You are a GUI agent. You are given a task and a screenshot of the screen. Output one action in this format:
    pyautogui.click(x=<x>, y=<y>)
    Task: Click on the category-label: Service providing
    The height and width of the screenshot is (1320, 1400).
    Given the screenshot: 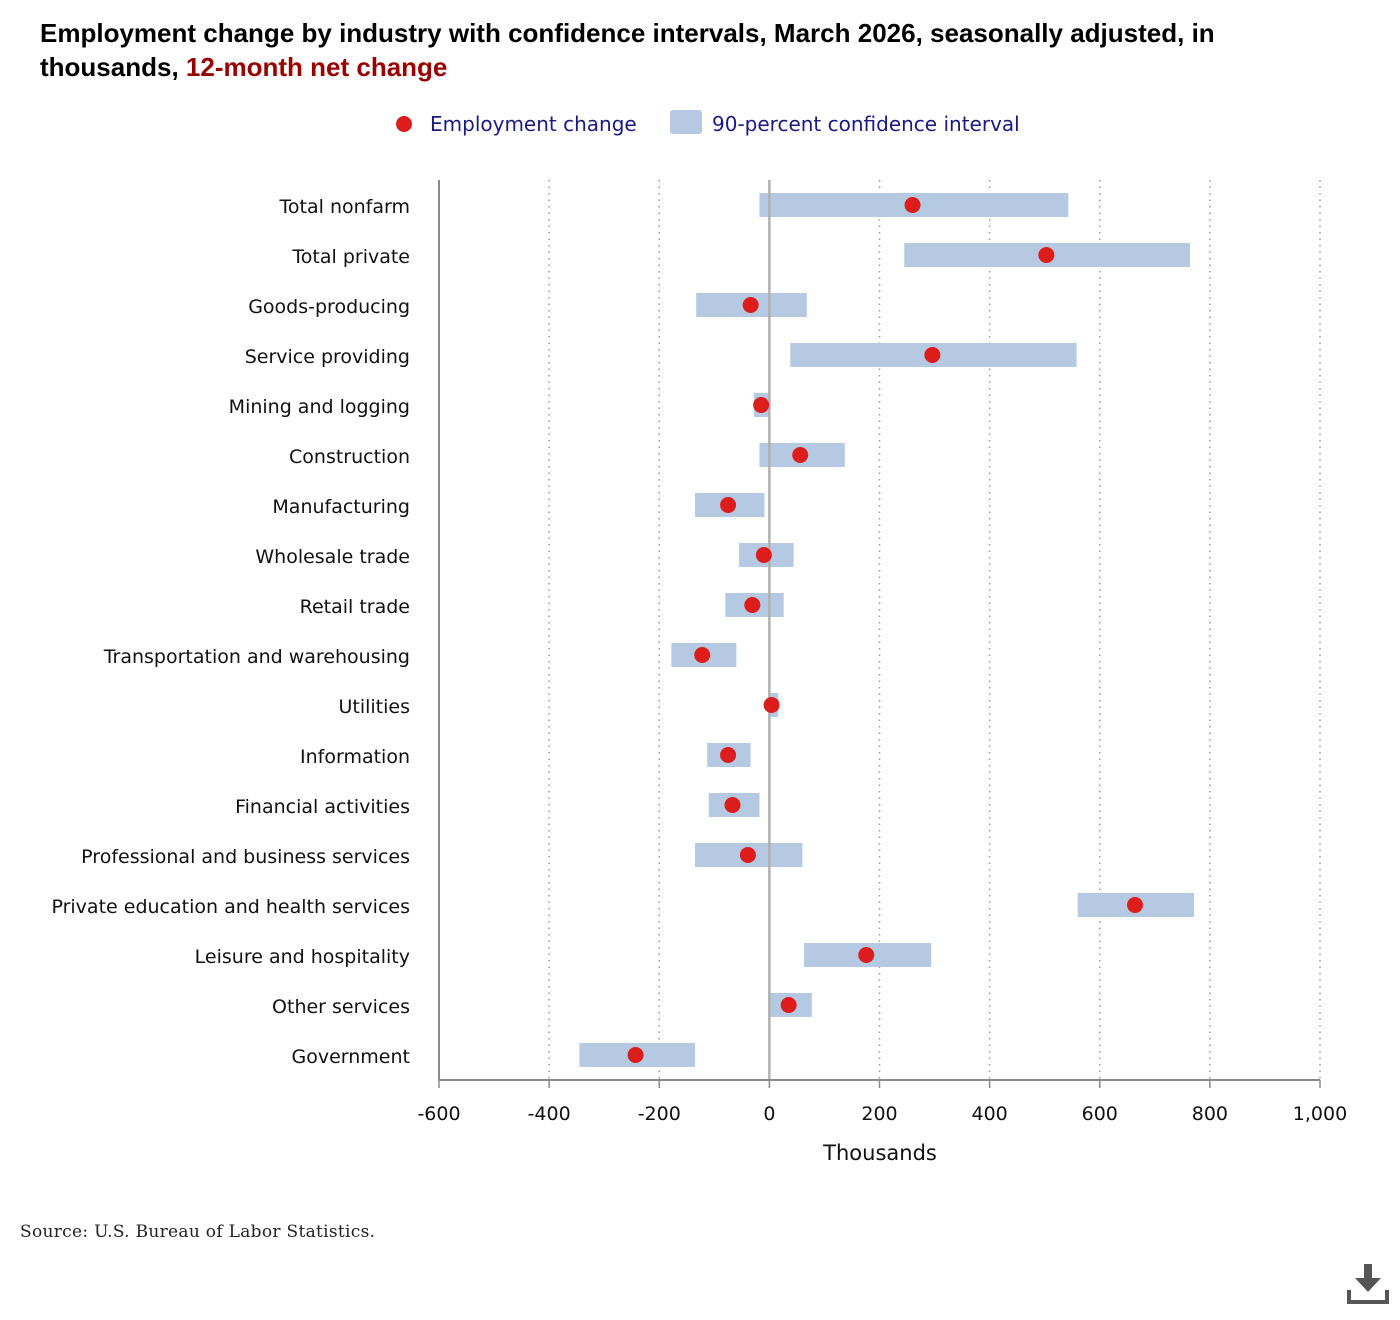 What is the action you would take?
    pyautogui.click(x=327, y=357)
    